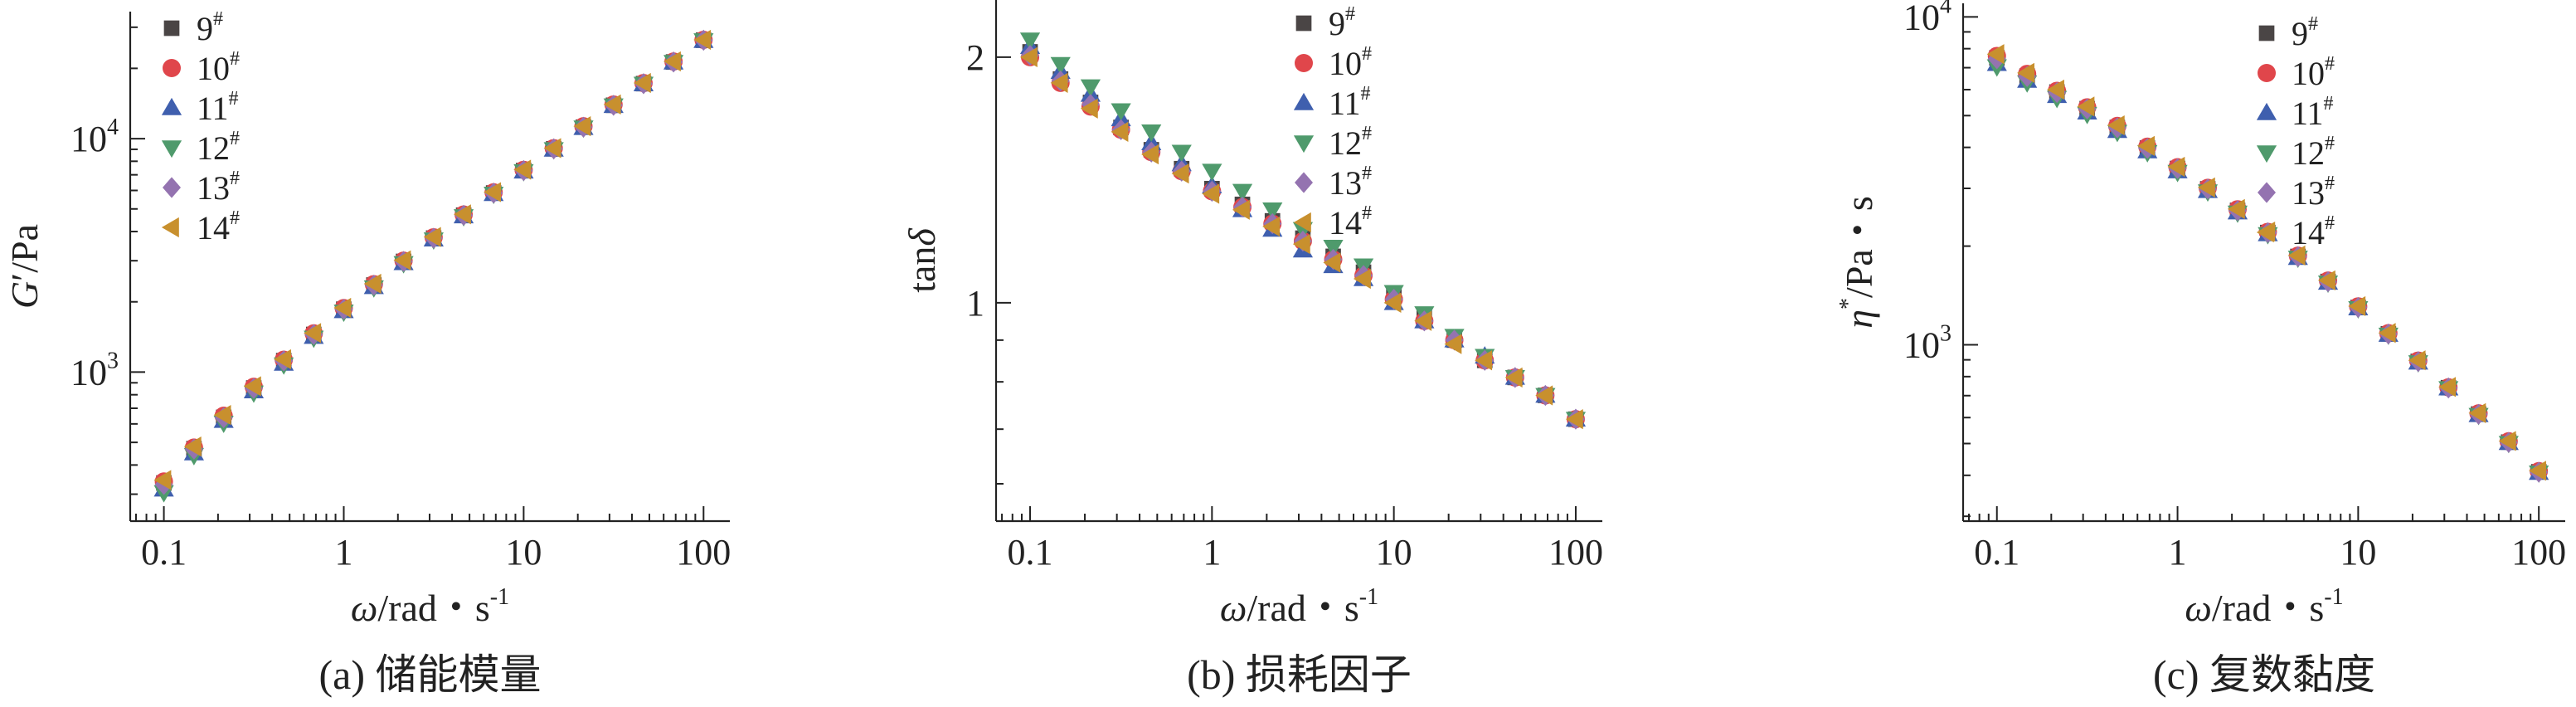 The image size is (2576, 707). I want to click on y-tick-exponent: 4, so click(113, 128).